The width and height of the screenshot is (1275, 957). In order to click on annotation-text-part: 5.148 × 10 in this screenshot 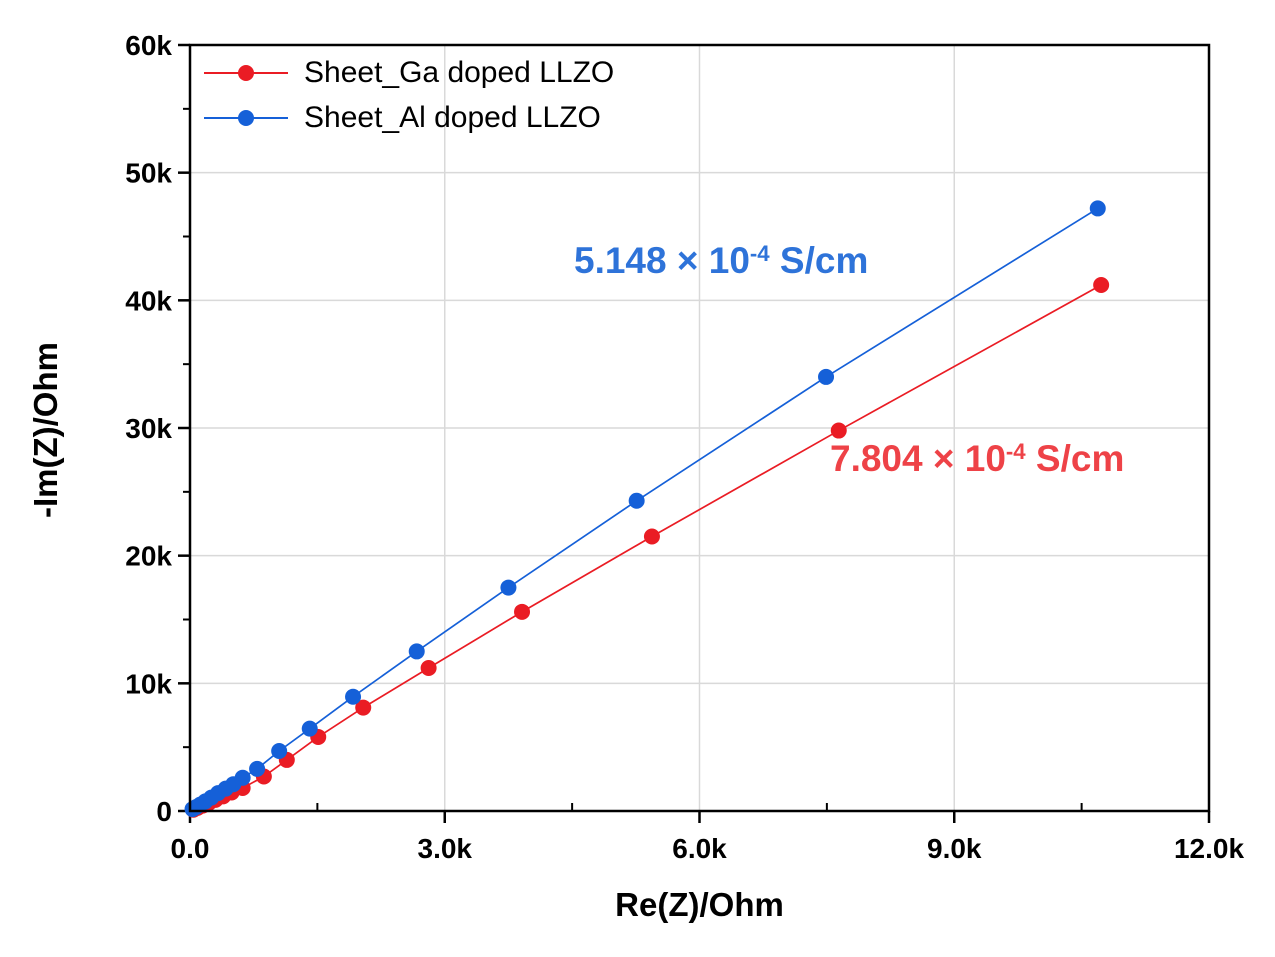, I will do `click(662, 260)`.